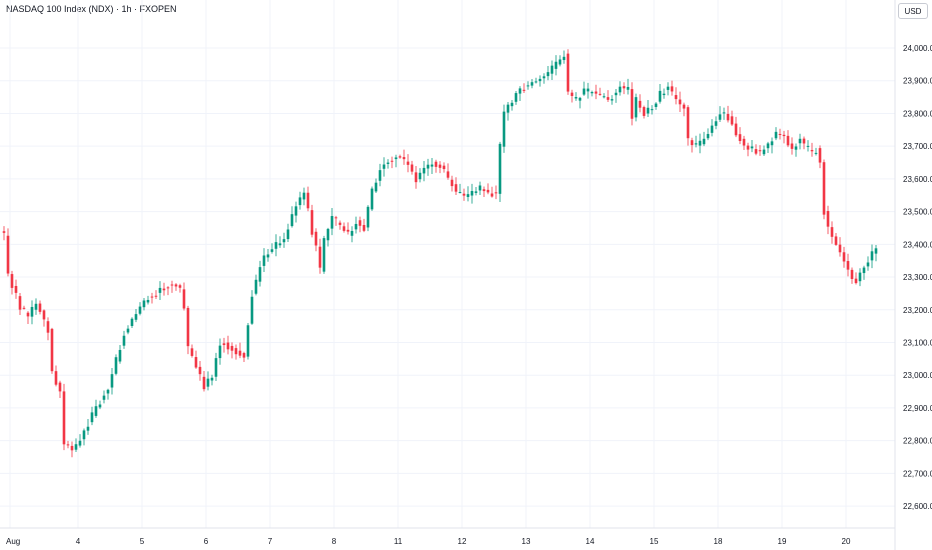 This screenshot has width=932, height=550. What do you see at coordinates (917, 441) in the screenshot?
I see `price-tick-label: 22,800.0` at bounding box center [917, 441].